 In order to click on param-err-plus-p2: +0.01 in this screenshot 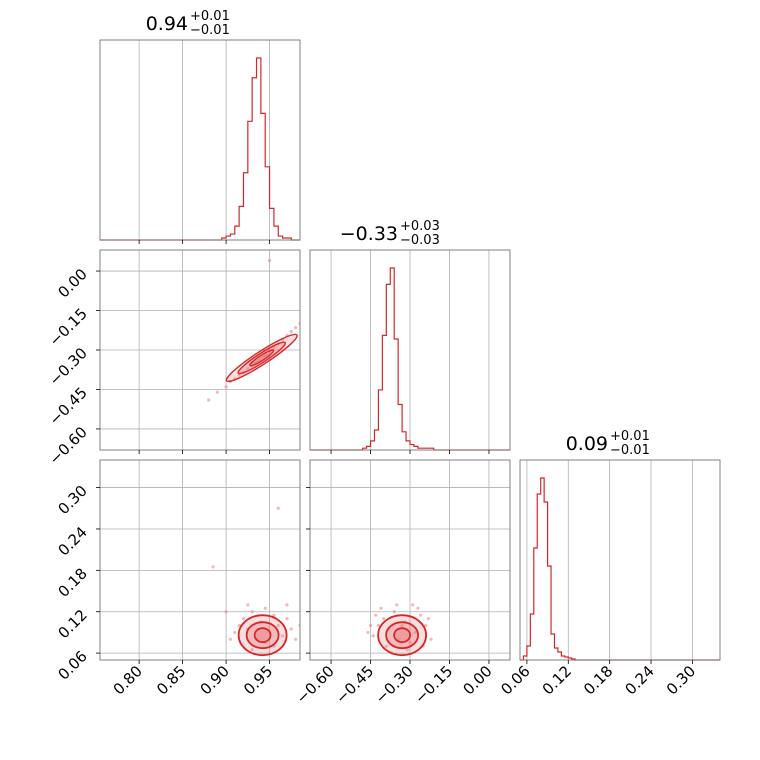, I will do `click(630, 436)`.